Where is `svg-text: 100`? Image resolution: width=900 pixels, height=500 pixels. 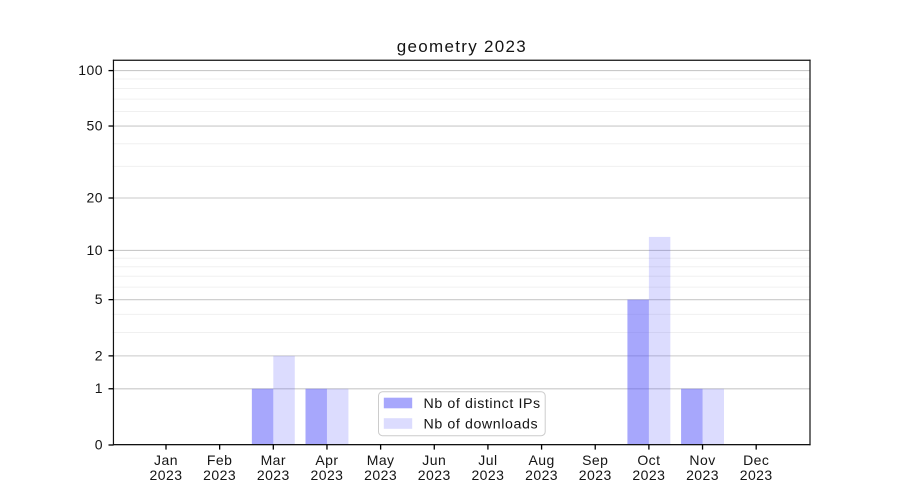 svg-text: 100 is located at coordinates (90, 70).